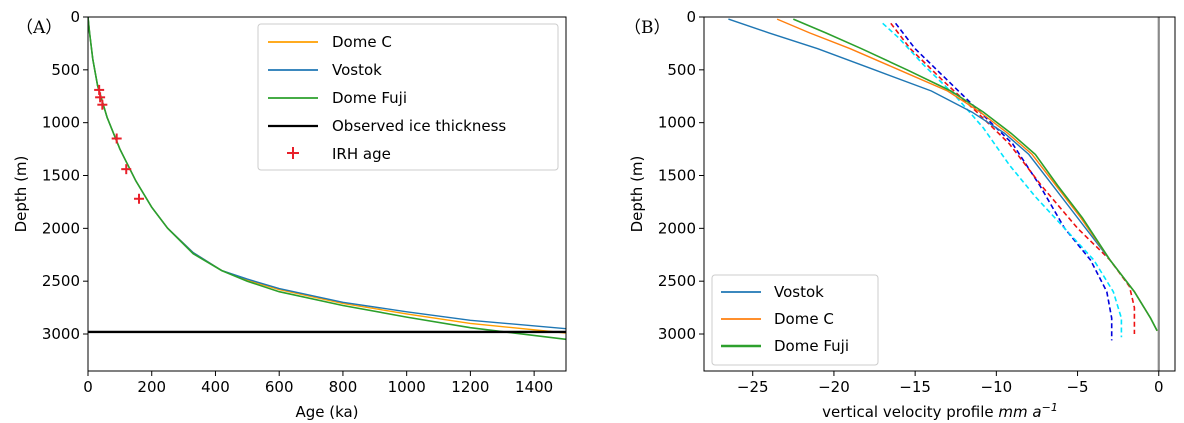  Describe the element at coordinates (21, 194) in the screenshot. I see `panel-a-y-axis-label: Depth (m)` at that location.